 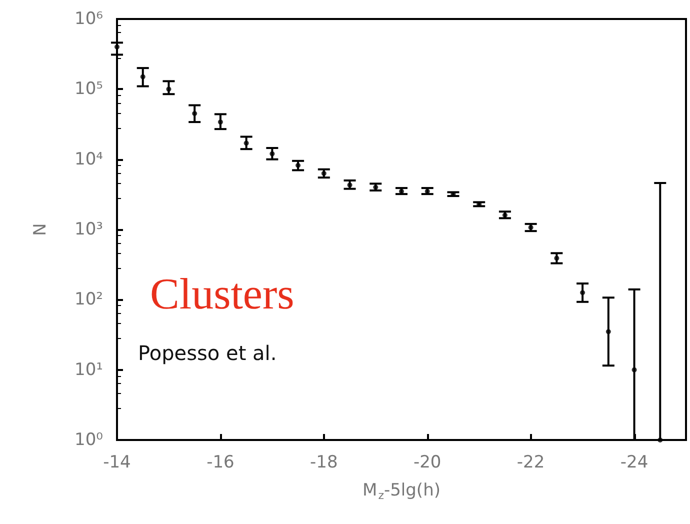 I want to click on x-tick-label: -20, so click(x=427, y=462).